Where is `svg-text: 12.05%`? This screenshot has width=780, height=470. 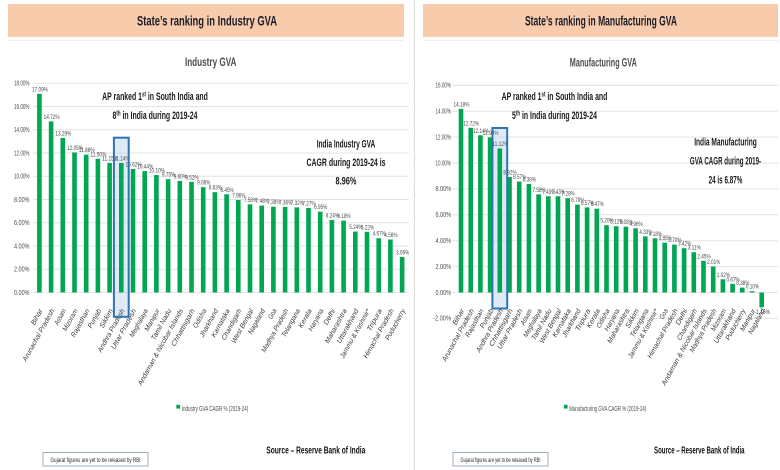
svg-text: 12.05% is located at coordinates (75, 148).